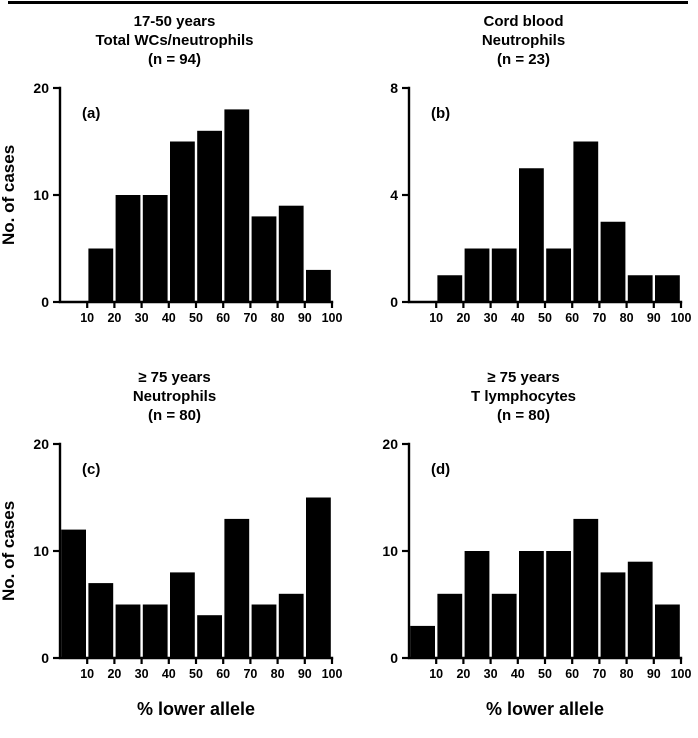 The height and width of the screenshot is (738, 698). I want to click on top-border-line, so click(348, 2).